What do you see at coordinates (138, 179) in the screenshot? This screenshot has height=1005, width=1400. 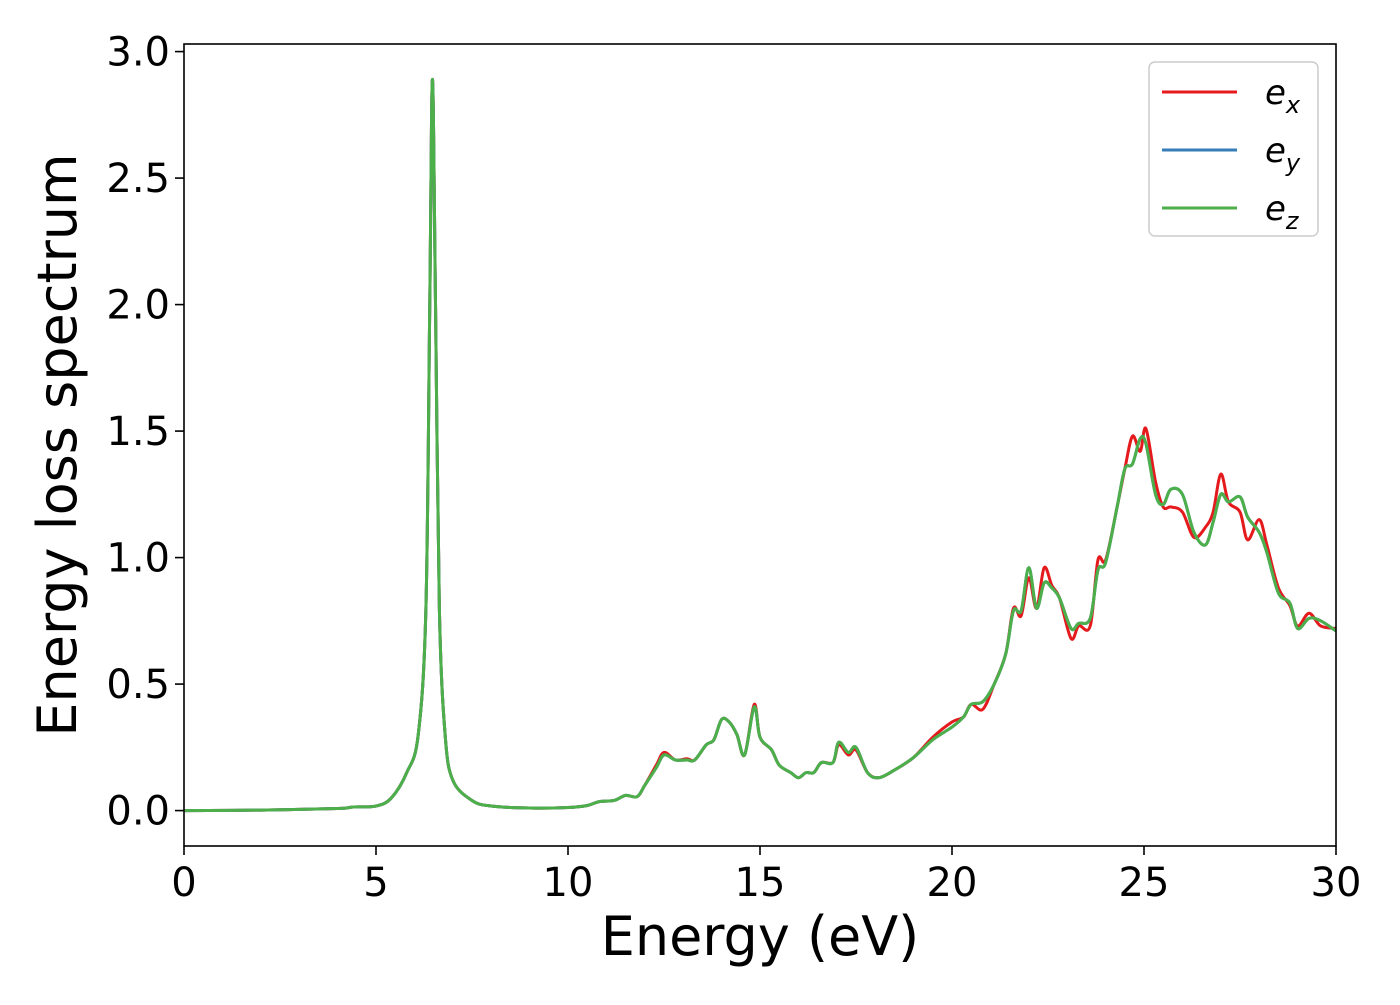 I see `y-tick-label: 2.5` at bounding box center [138, 179].